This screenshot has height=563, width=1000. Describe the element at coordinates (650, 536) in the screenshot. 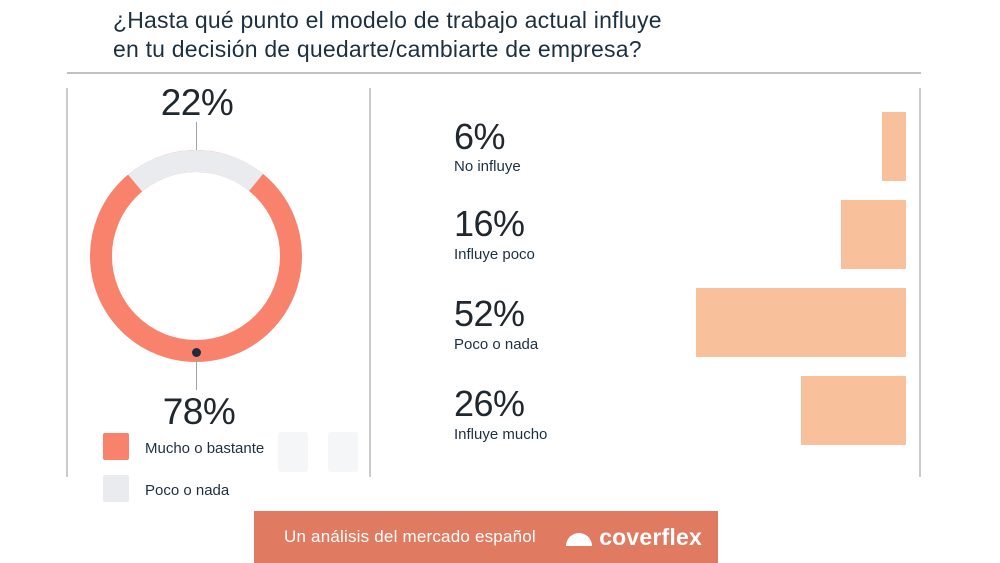

I see `brand-name: coverflex` at that location.